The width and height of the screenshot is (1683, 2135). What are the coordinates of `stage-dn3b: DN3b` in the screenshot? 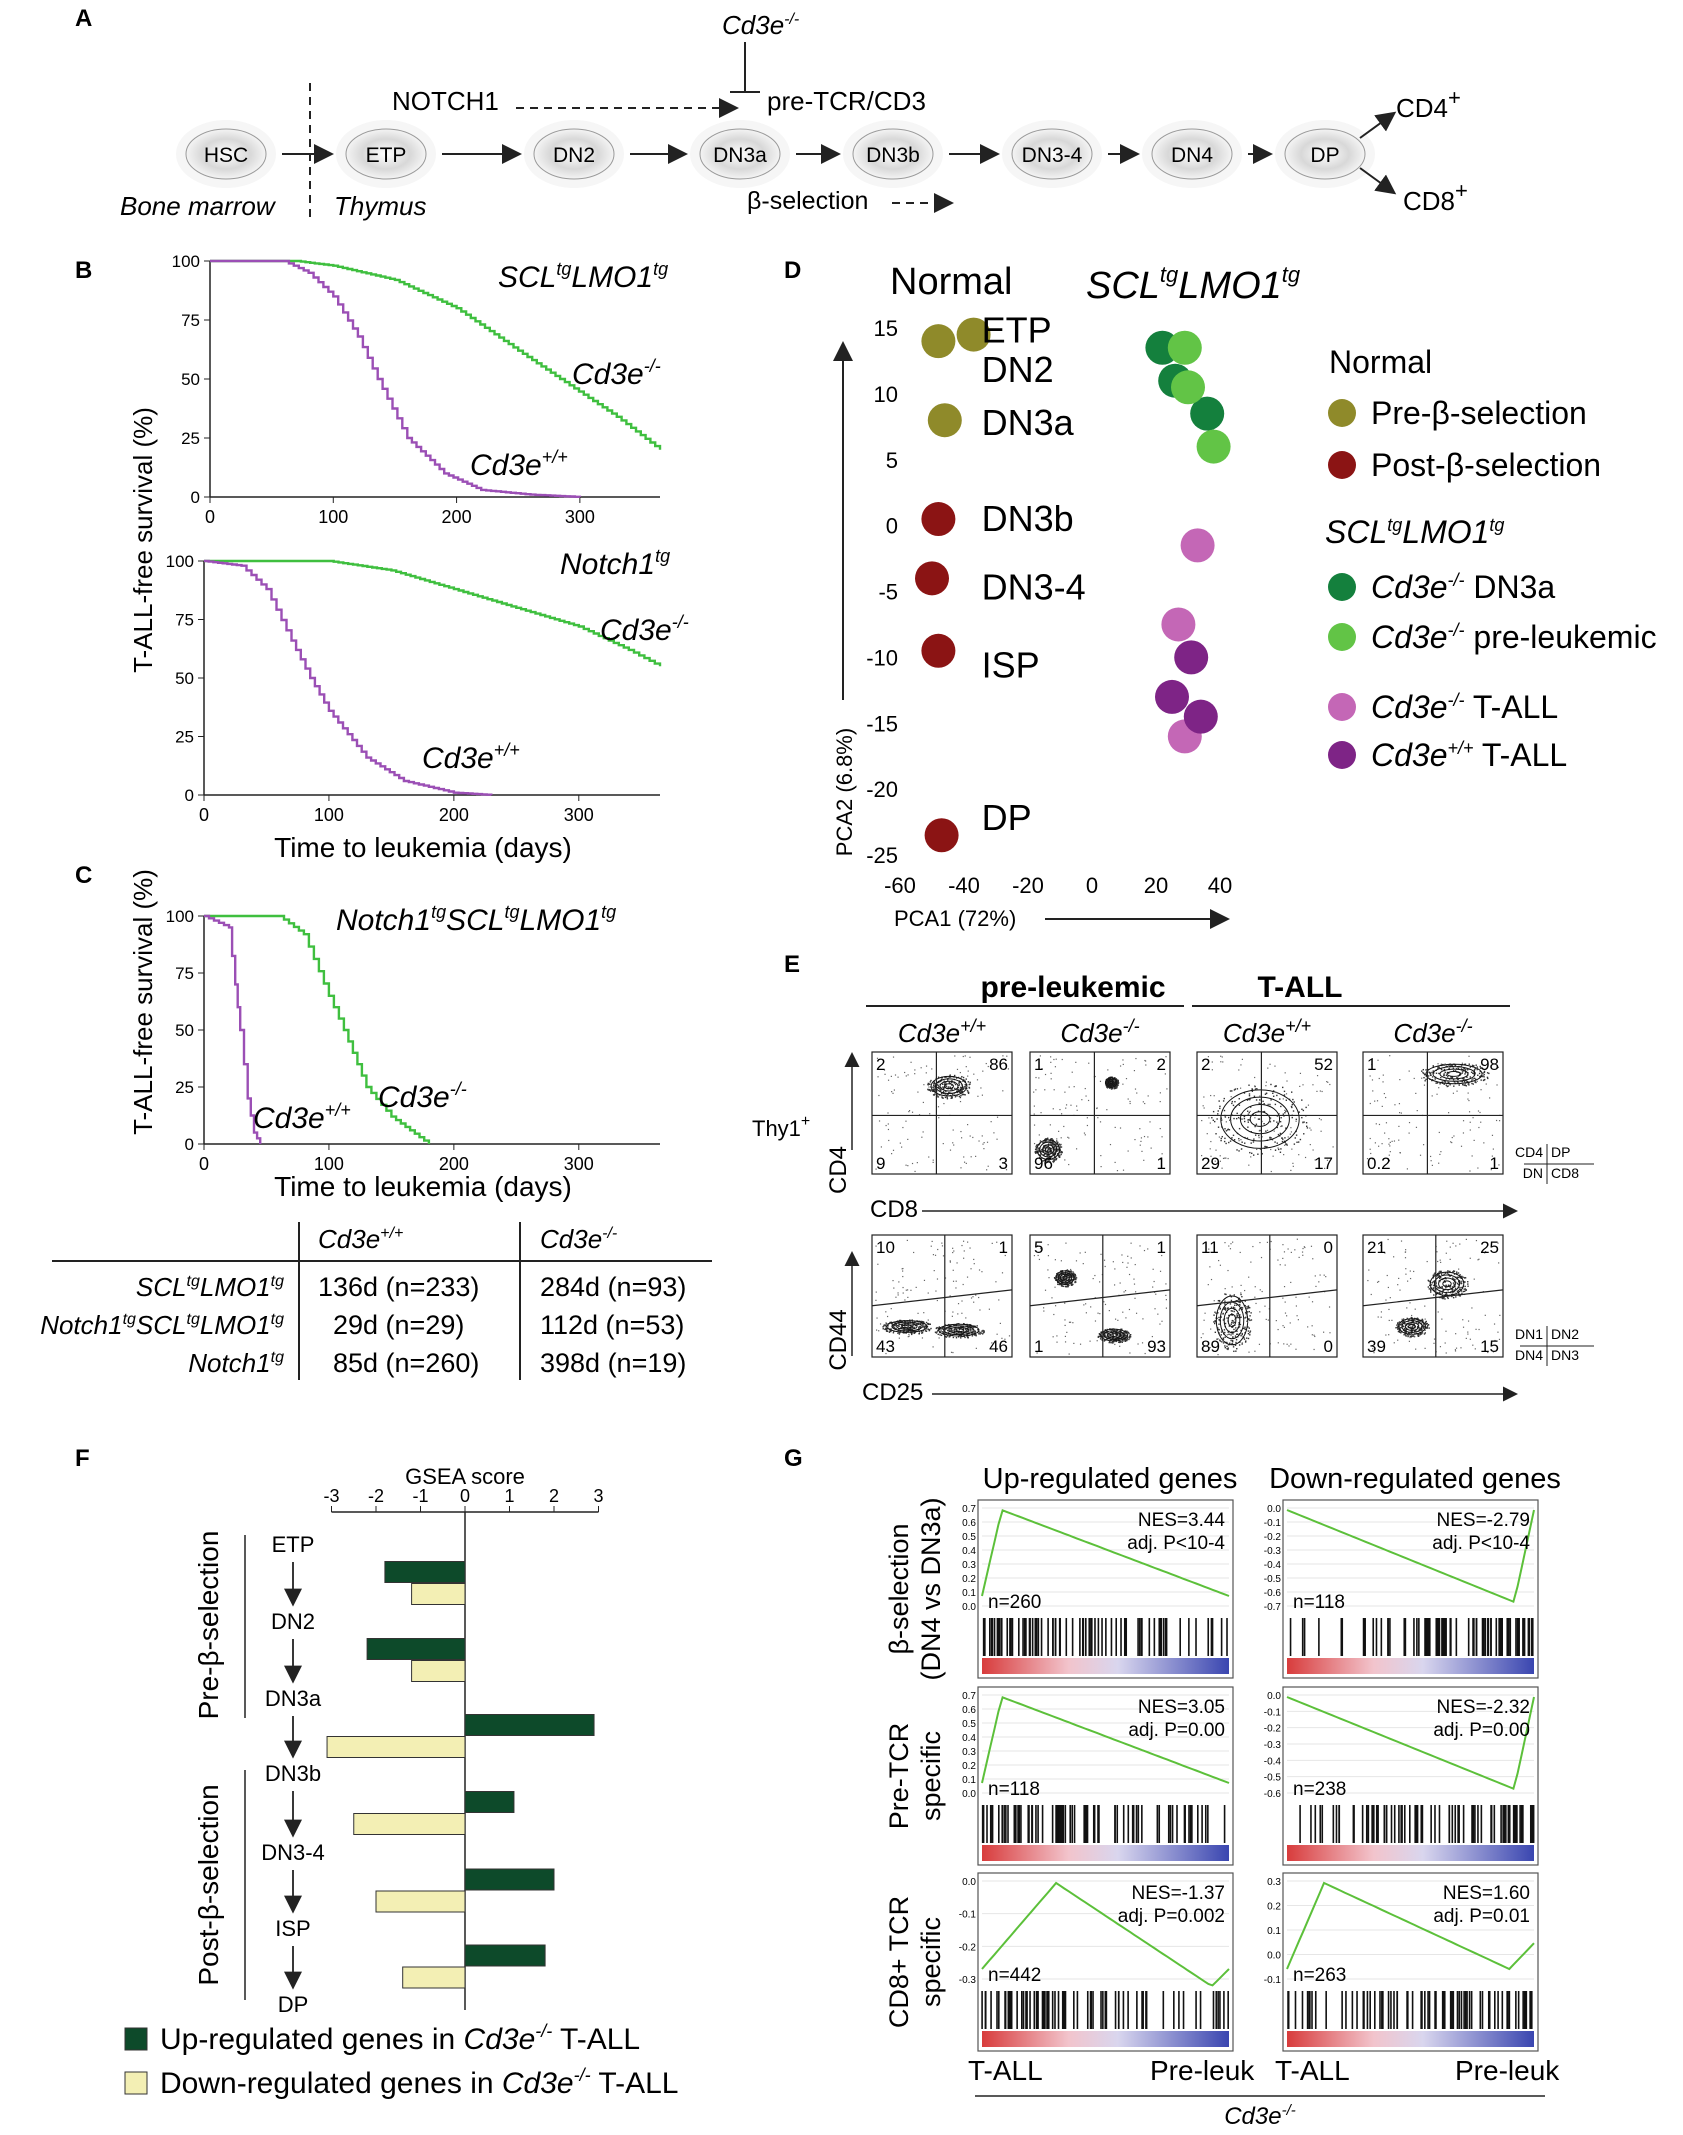 It's located at (893, 154).